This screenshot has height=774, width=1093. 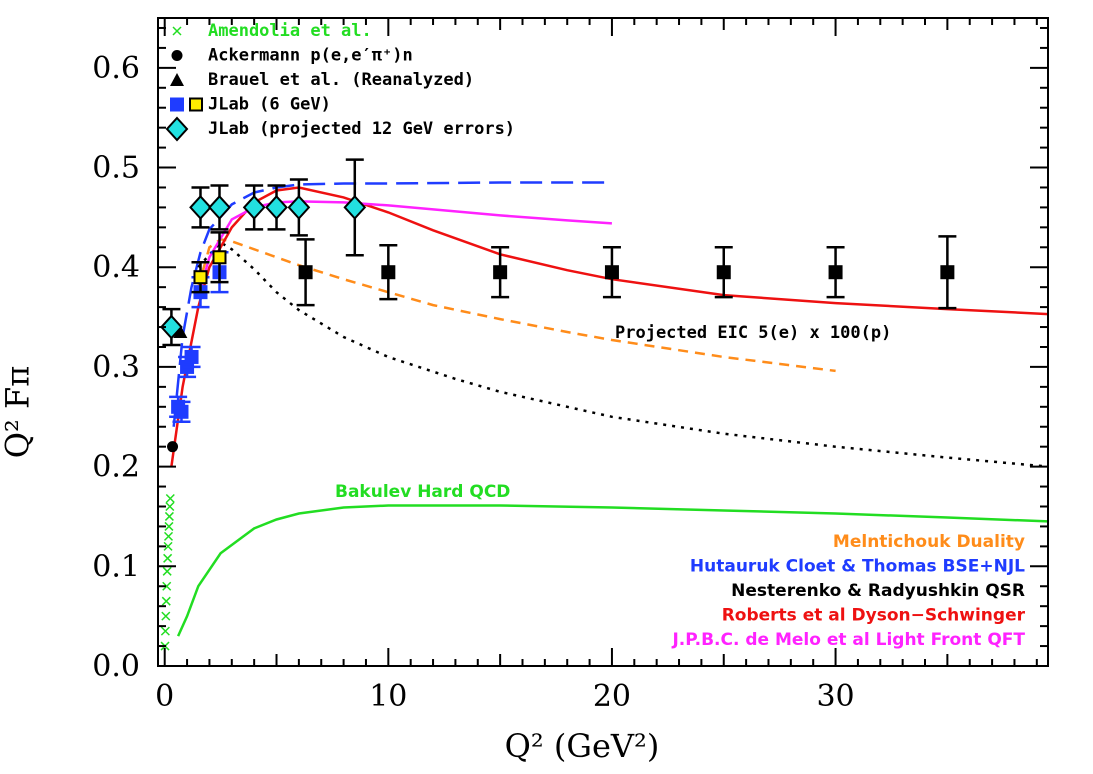 I want to click on model-label: Melntichouk Duality, so click(x=929, y=542).